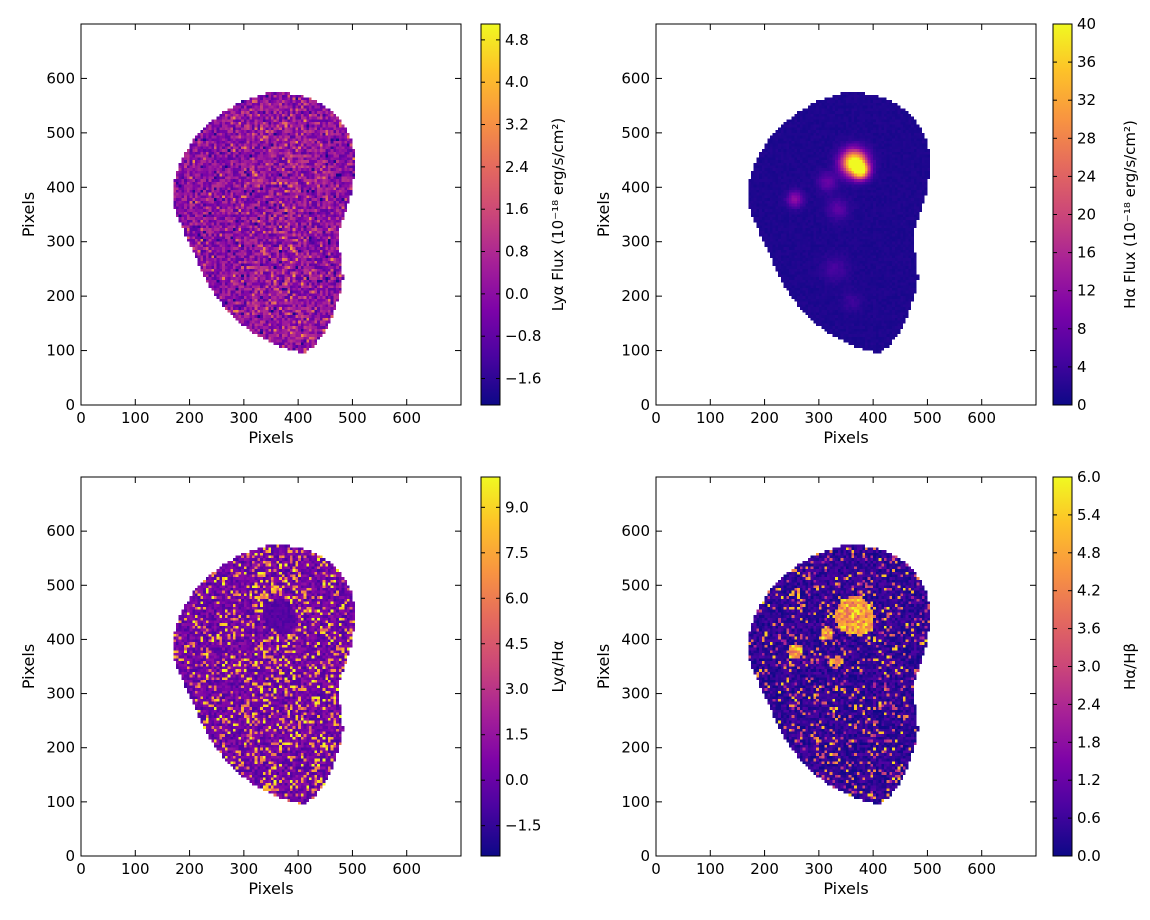  What do you see at coordinates (1089, 742) in the screenshot?
I see `colorbar-tick-label: 1.8` at bounding box center [1089, 742].